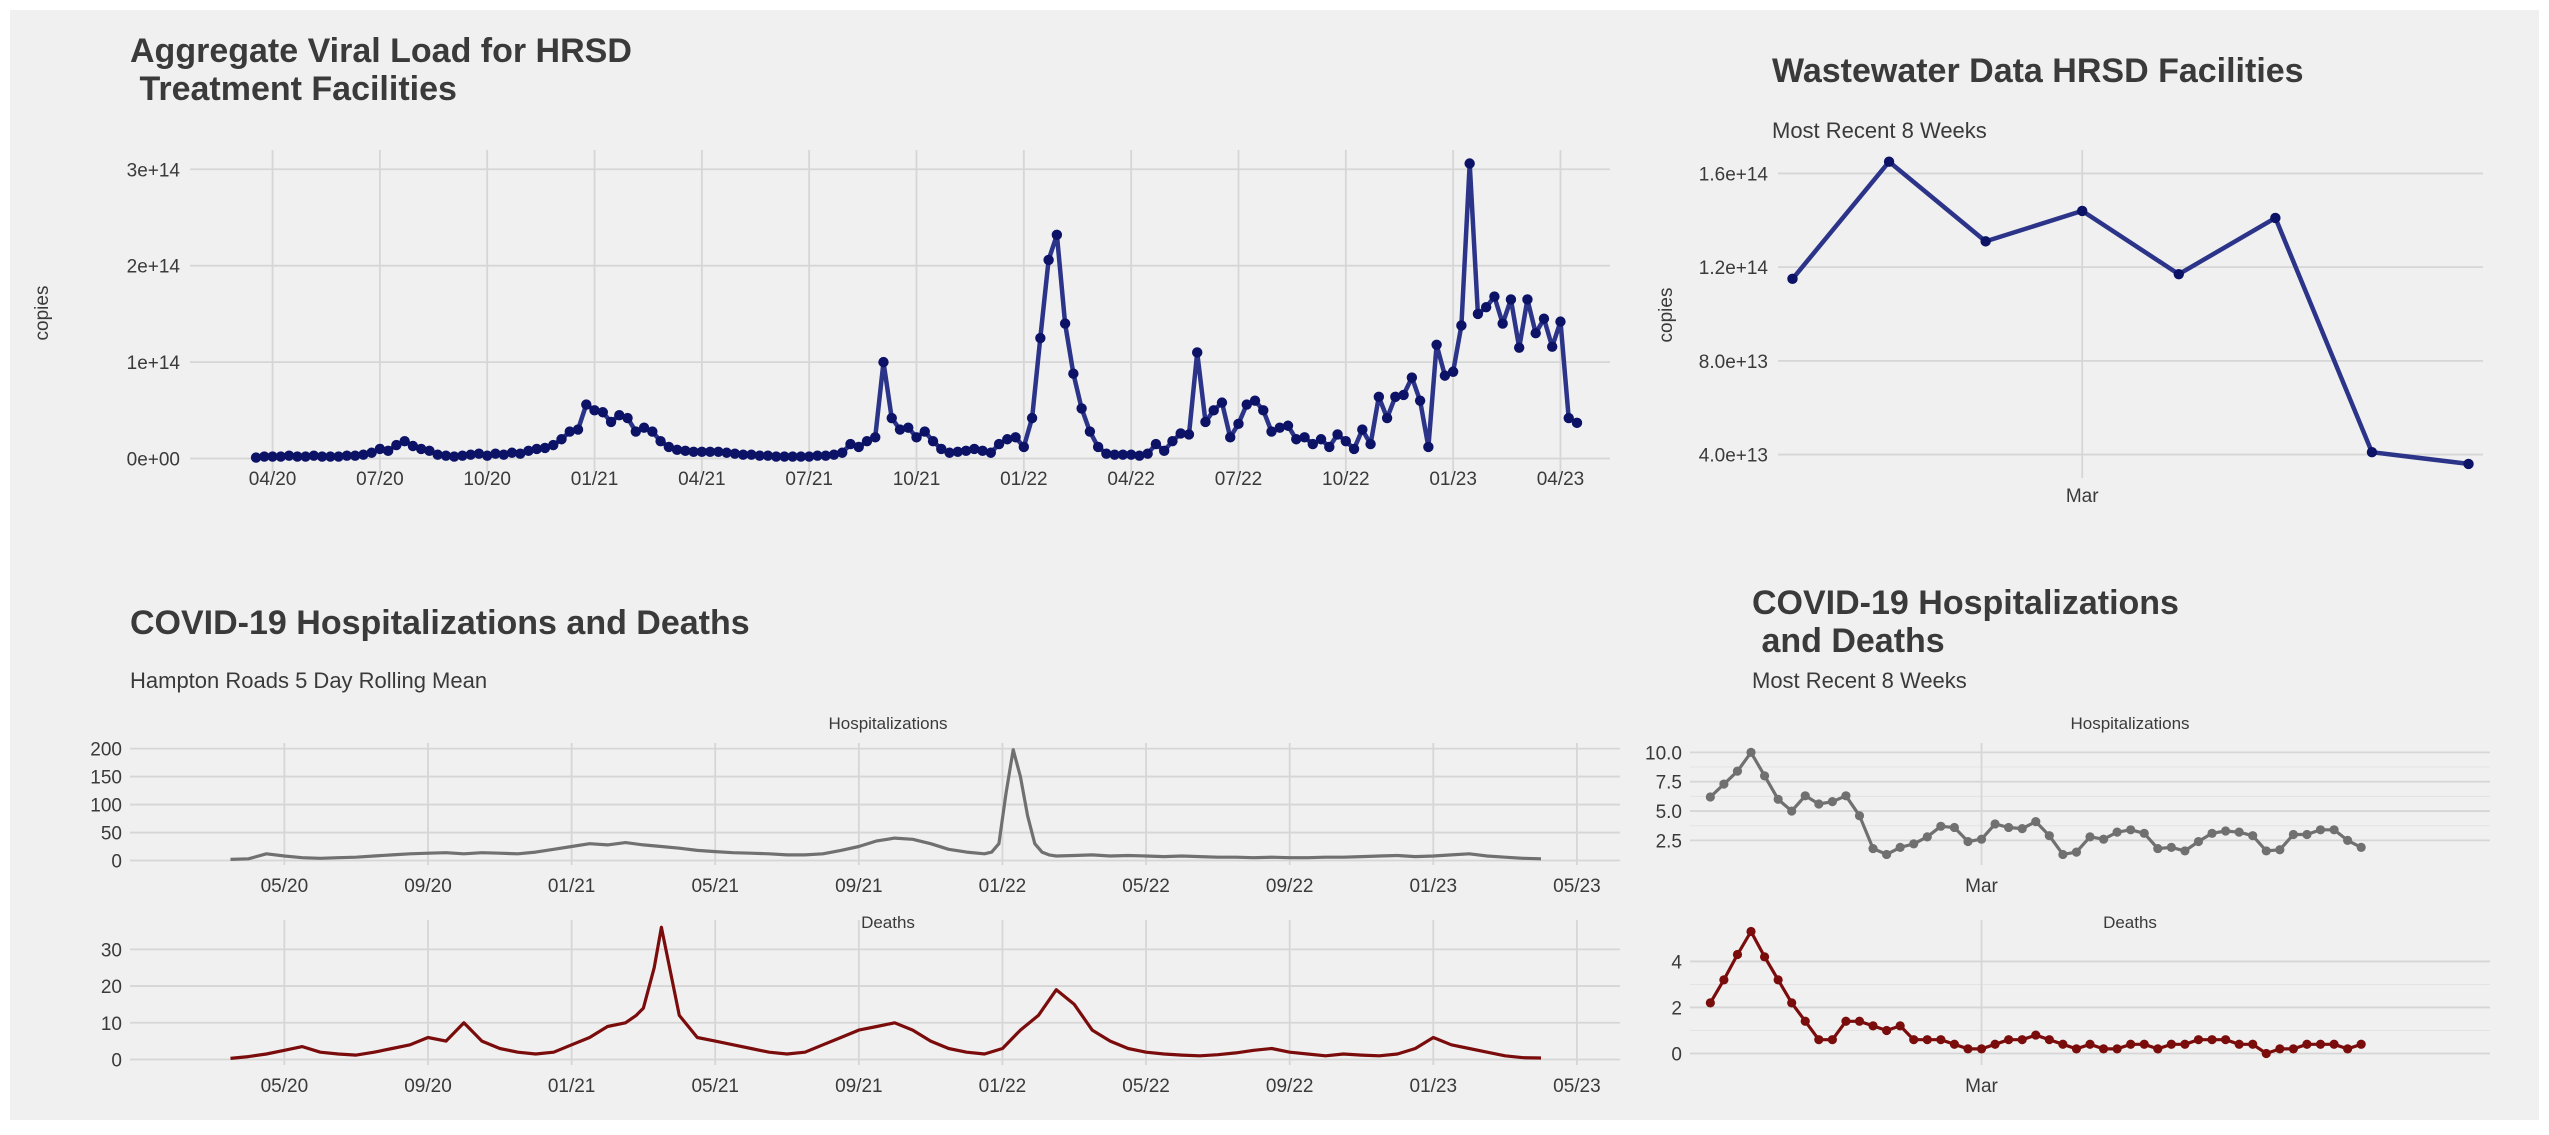 The height and width of the screenshot is (1135, 2549). I want to click on hosp_deaths_full-series-line, so click(886, 992).